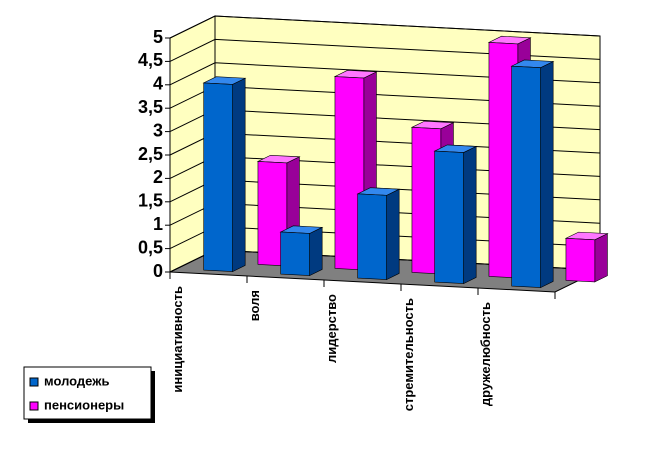  Describe the element at coordinates (150, 247) in the screenshot. I see `y-tick-label: 0,5` at that location.